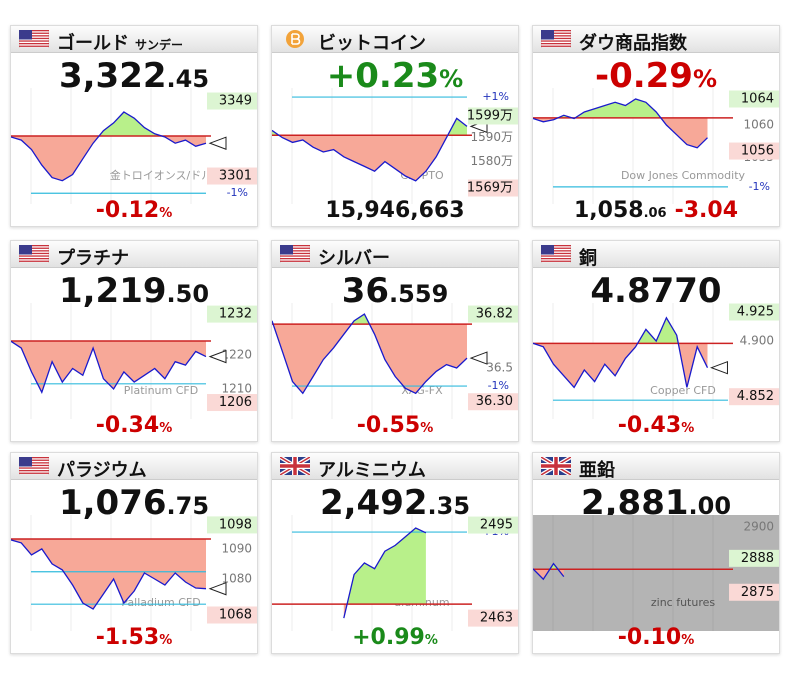 The image size is (788, 680). Describe the element at coordinates (496, 618) in the screenshot. I see `low-tag: 2463` at that location.